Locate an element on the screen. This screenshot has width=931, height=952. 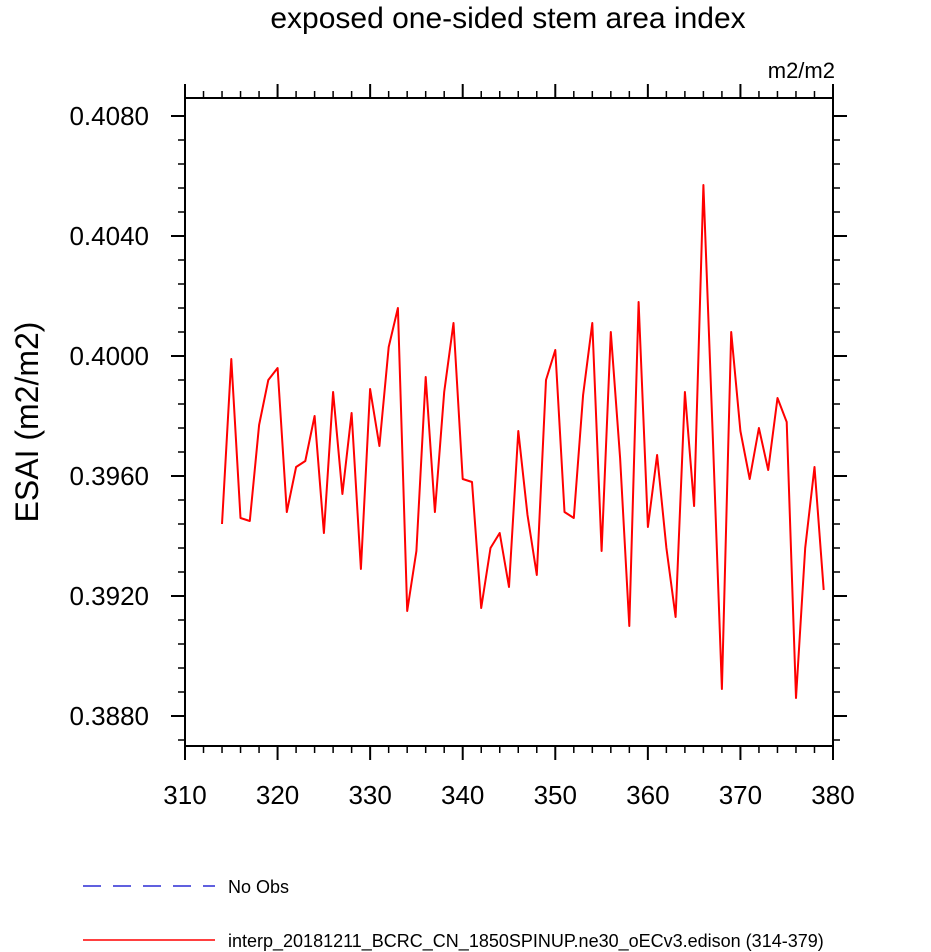
y-tick-label: 0.4080 is located at coordinates (109, 116).